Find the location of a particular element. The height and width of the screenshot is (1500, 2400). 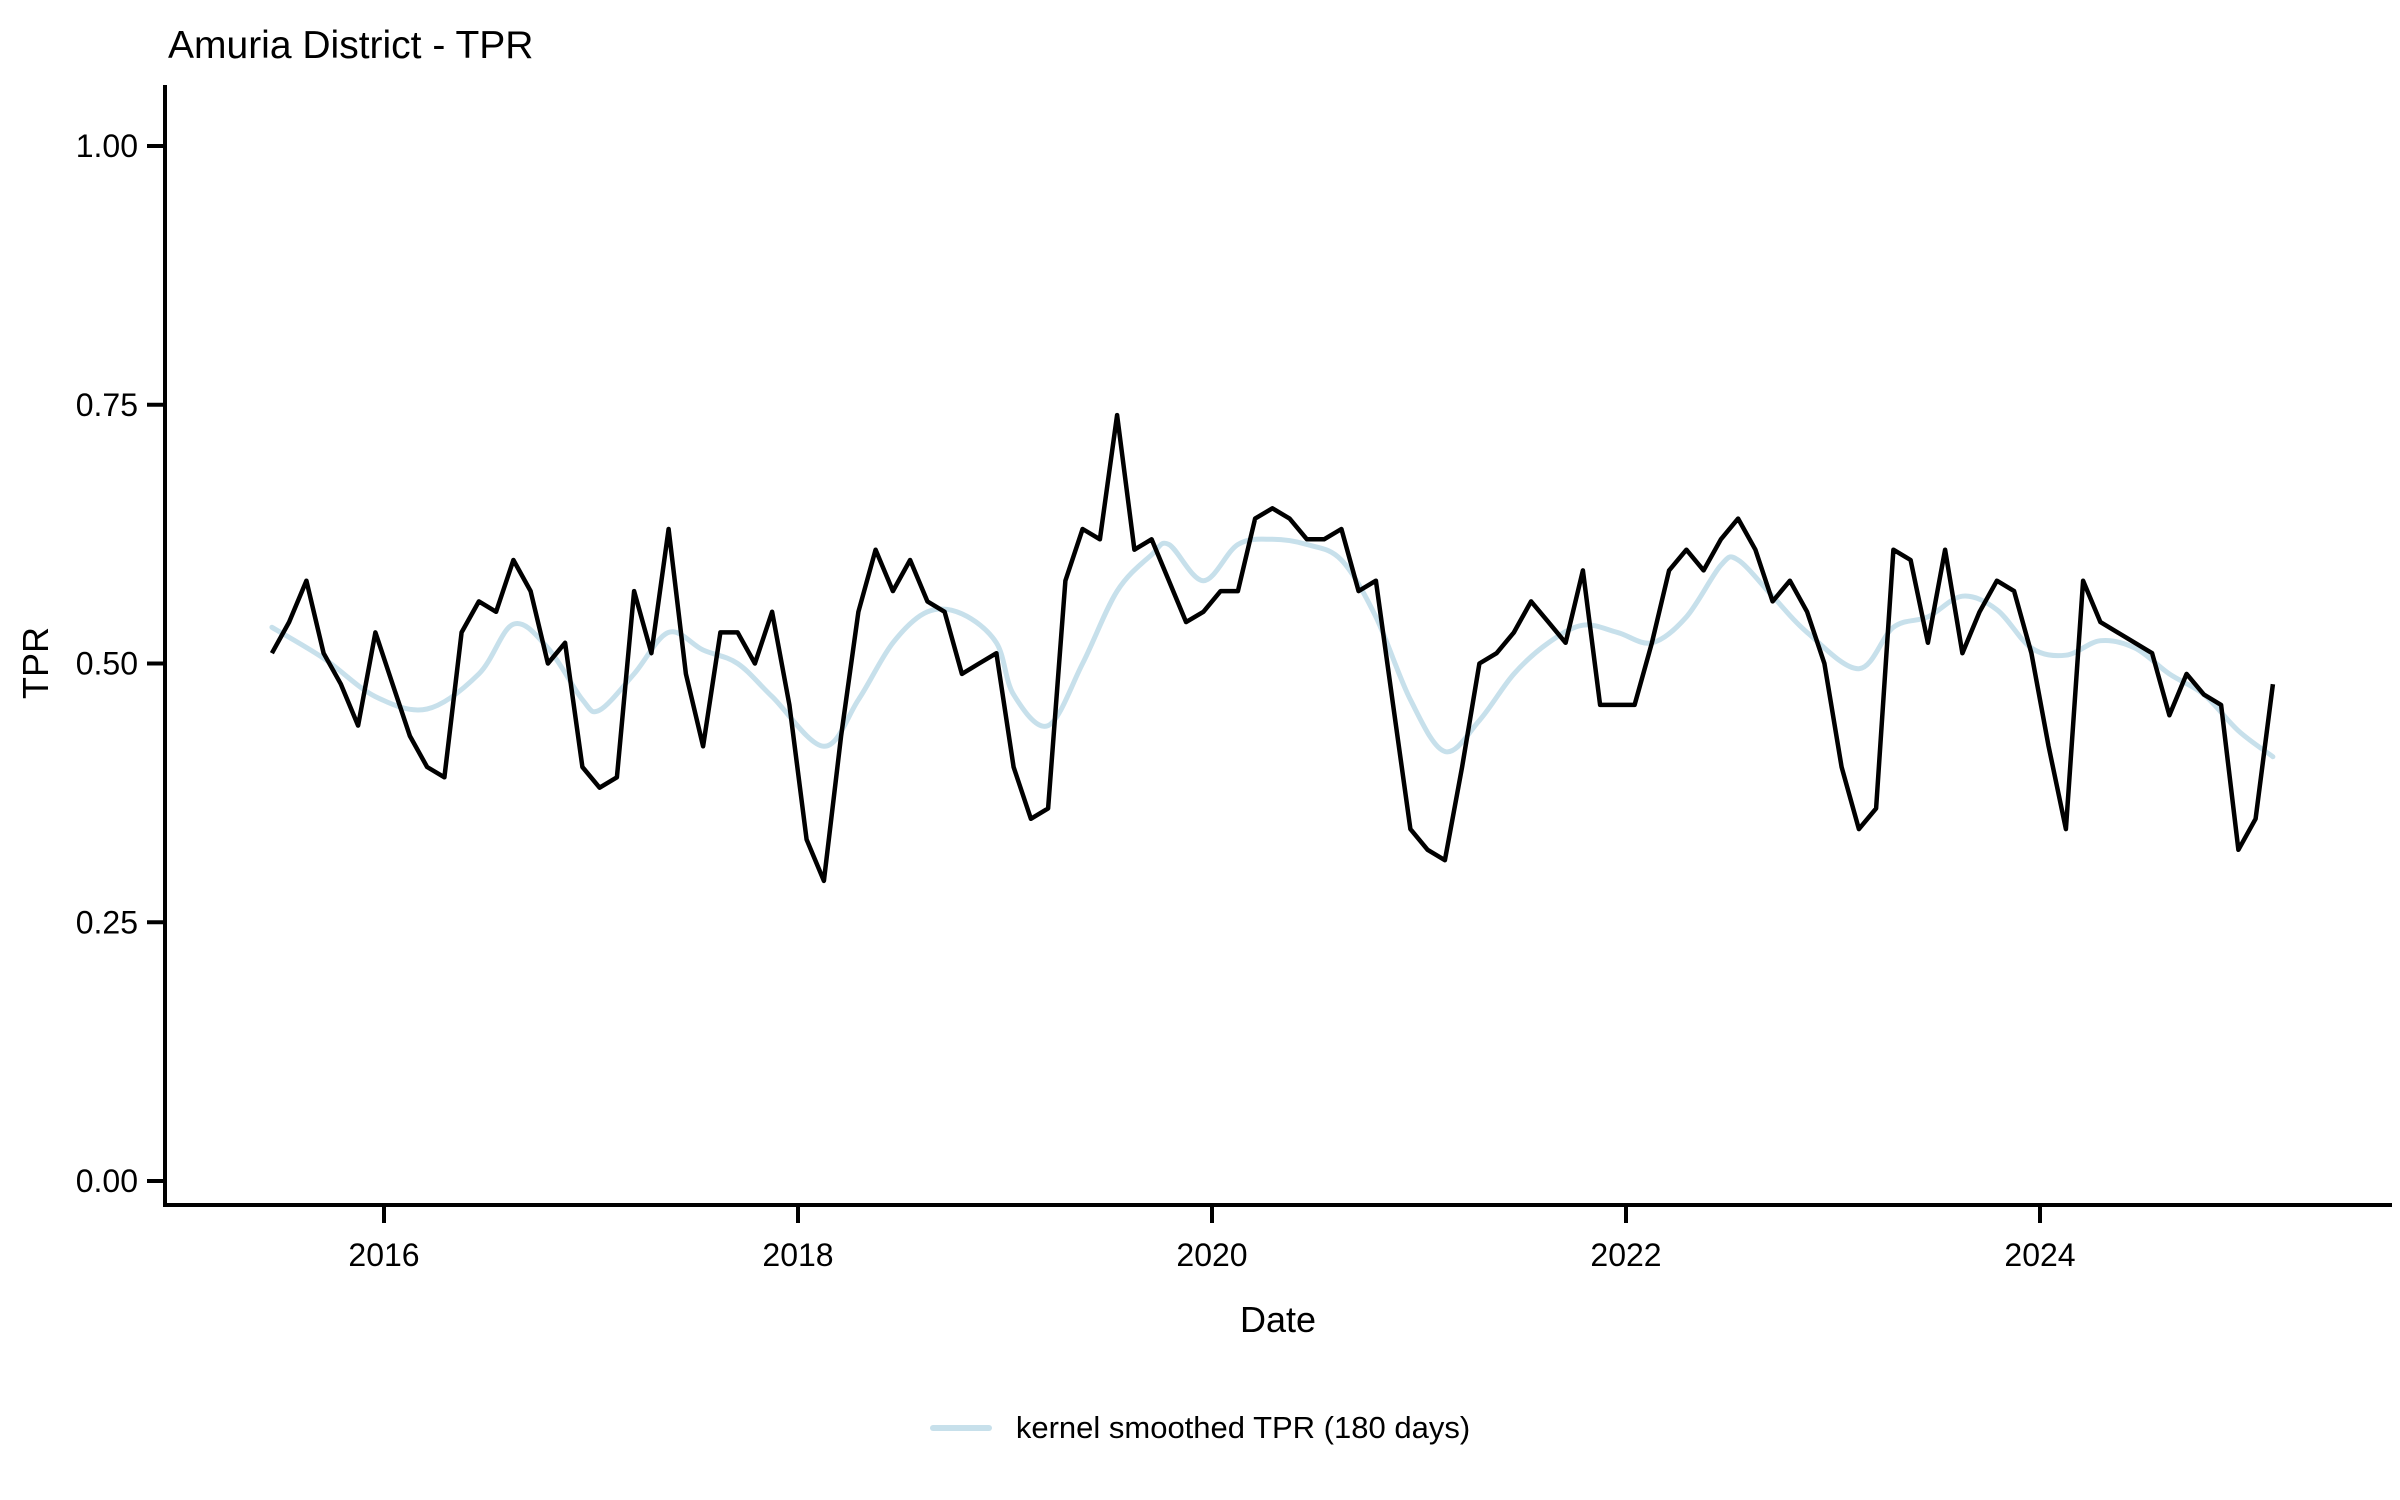

chart-title: Amuria District - TPR is located at coordinates (350, 45).